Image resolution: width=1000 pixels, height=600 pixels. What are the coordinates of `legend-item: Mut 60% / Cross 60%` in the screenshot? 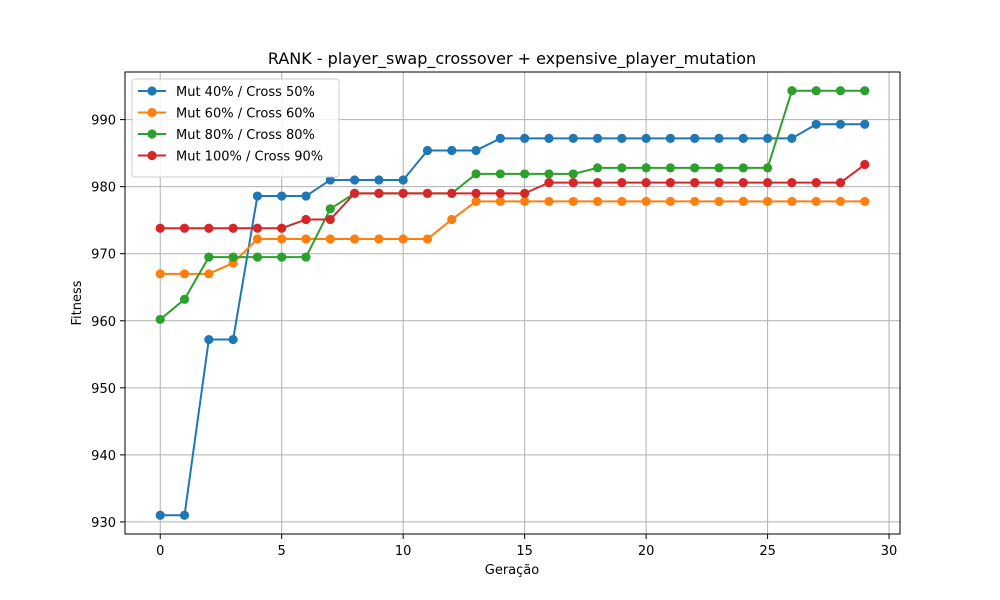 It's located at (226, 114).